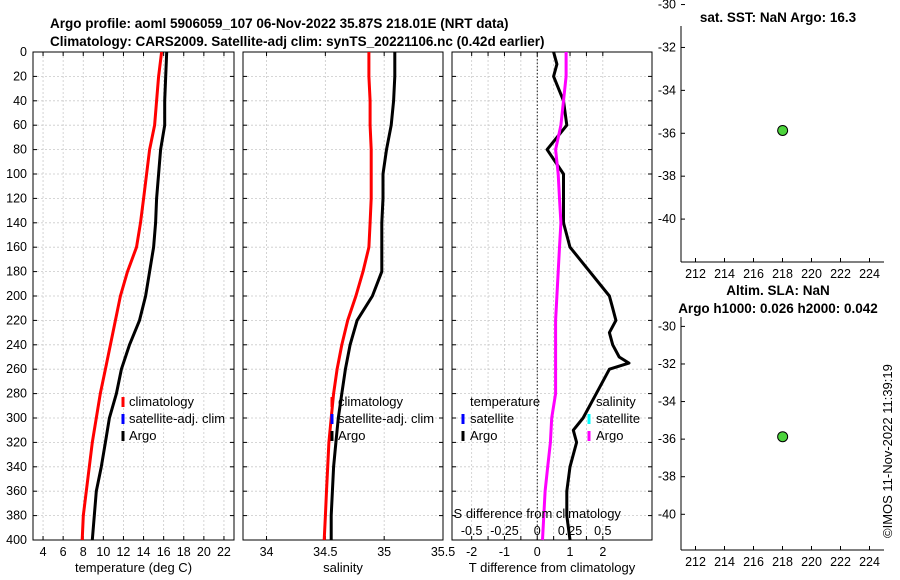  Describe the element at coordinates (103, 552) in the screenshot. I see `x-tick-label: 10` at that location.